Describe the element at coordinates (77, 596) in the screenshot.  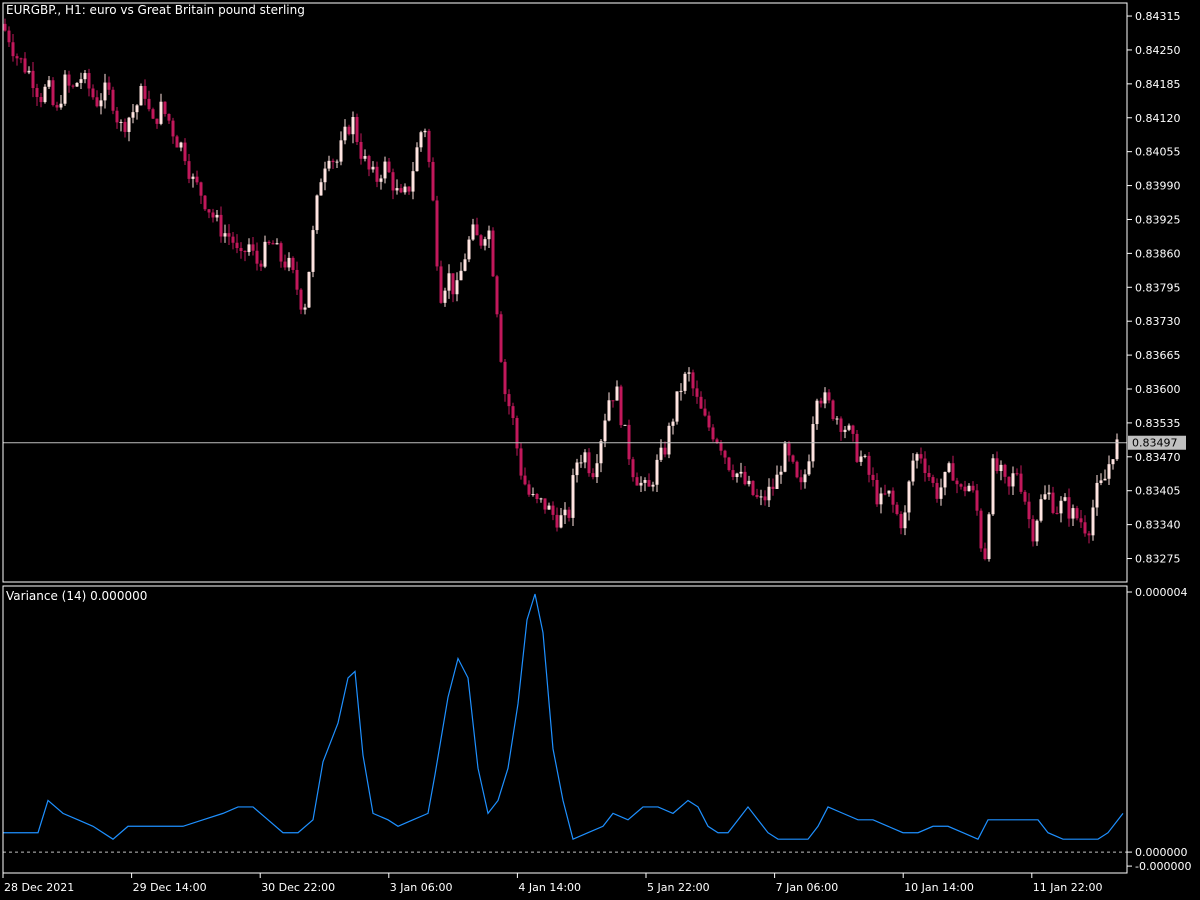
I see `indicator-title: Variance (14) 0.000000` at that location.